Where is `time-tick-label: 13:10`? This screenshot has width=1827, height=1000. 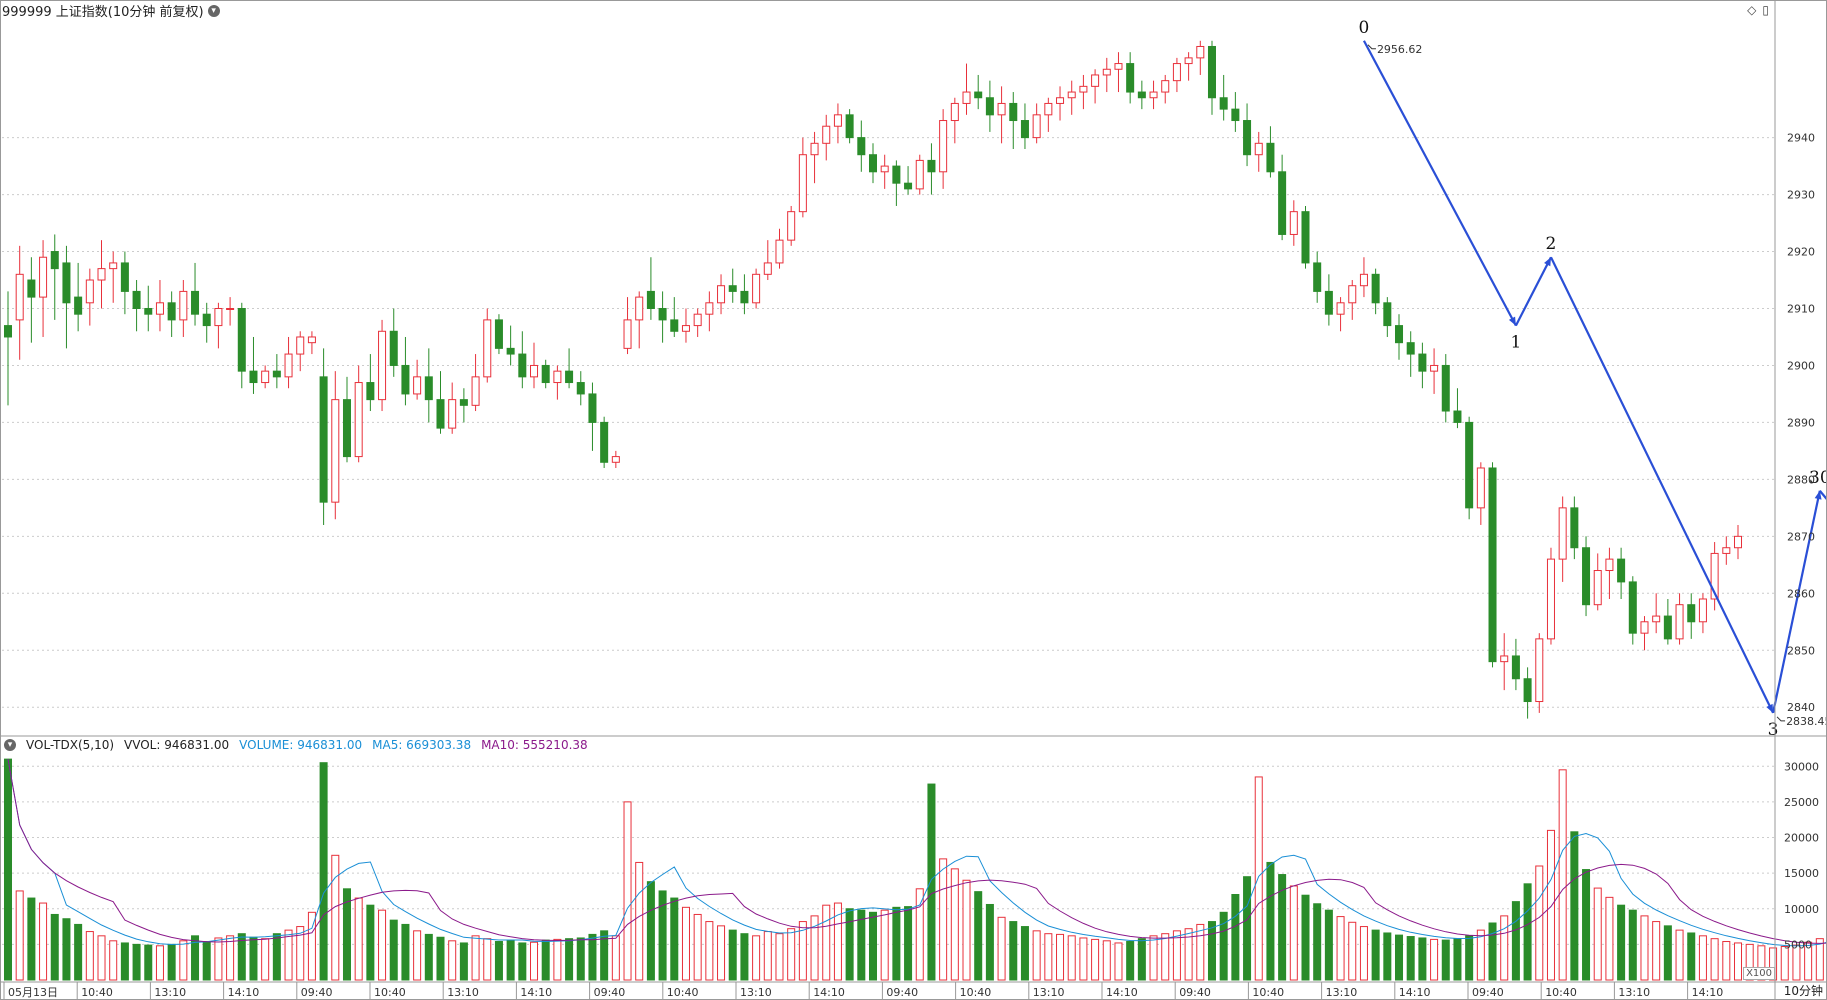
time-tick-label: 13:10 is located at coordinates (170, 992).